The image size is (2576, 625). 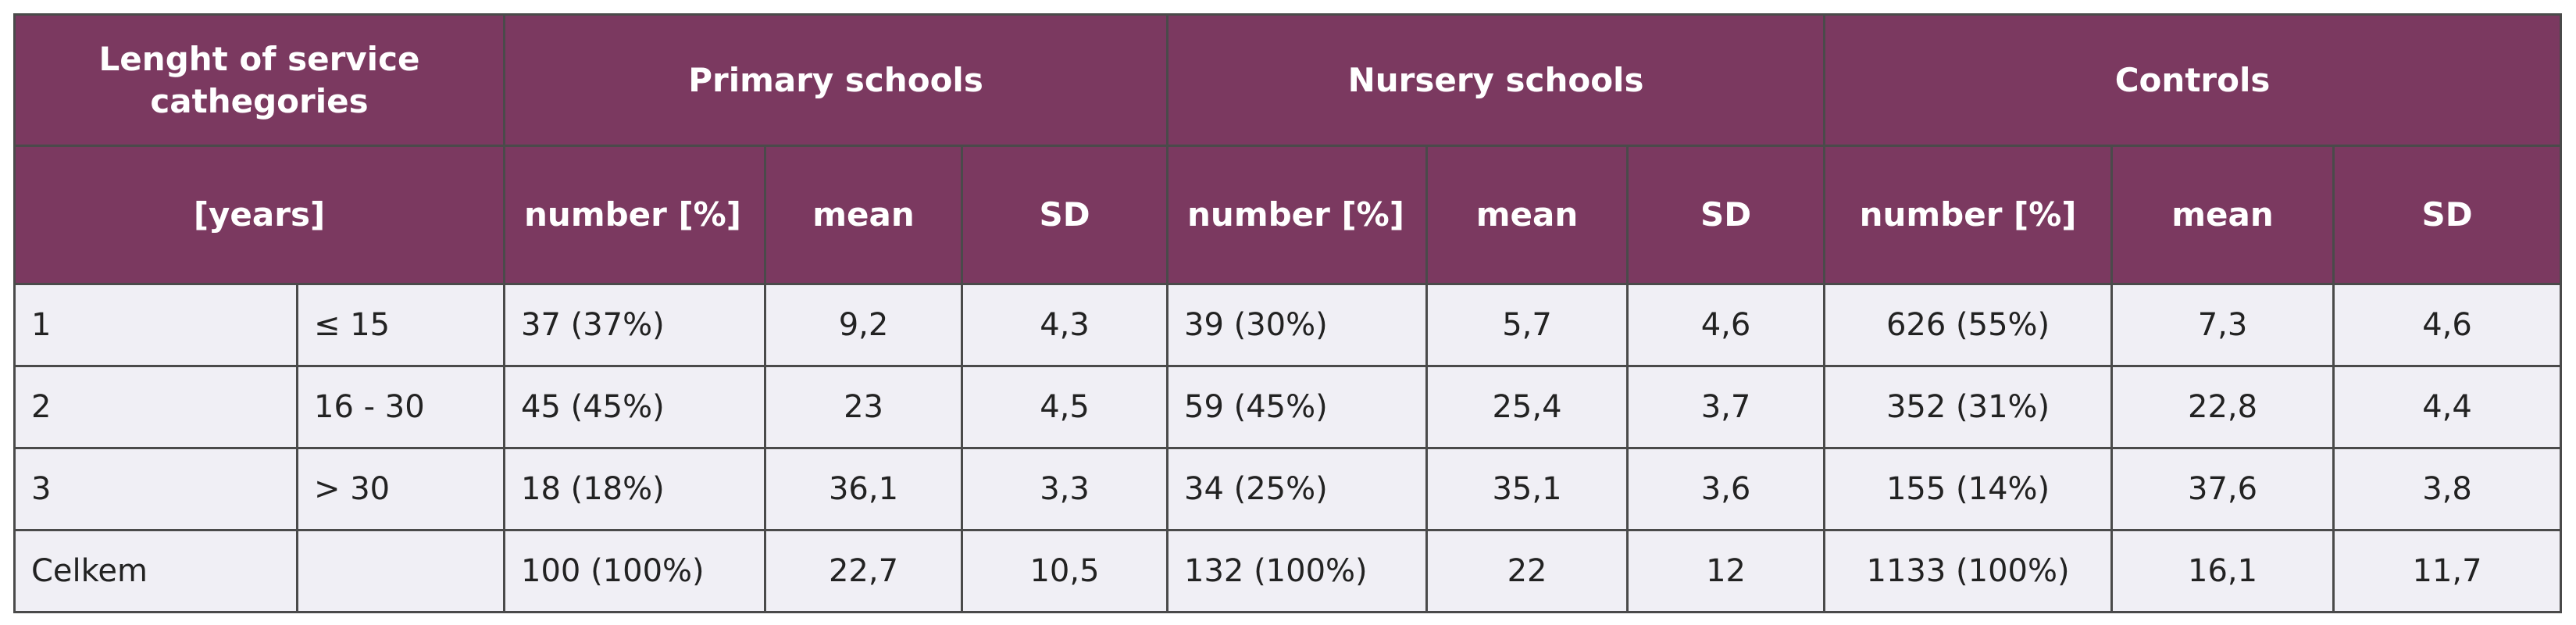 I want to click on table-cell: 36,1, so click(x=864, y=489).